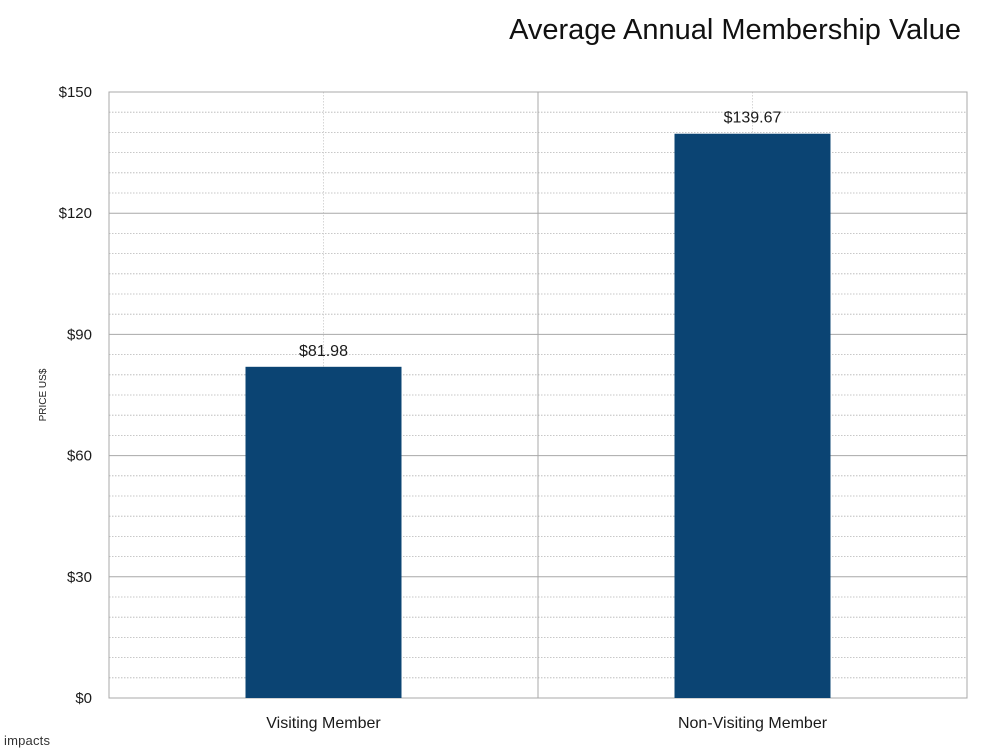  What do you see at coordinates (753, 723) in the screenshot?
I see `x-category-label: Non-Visiting Member` at bounding box center [753, 723].